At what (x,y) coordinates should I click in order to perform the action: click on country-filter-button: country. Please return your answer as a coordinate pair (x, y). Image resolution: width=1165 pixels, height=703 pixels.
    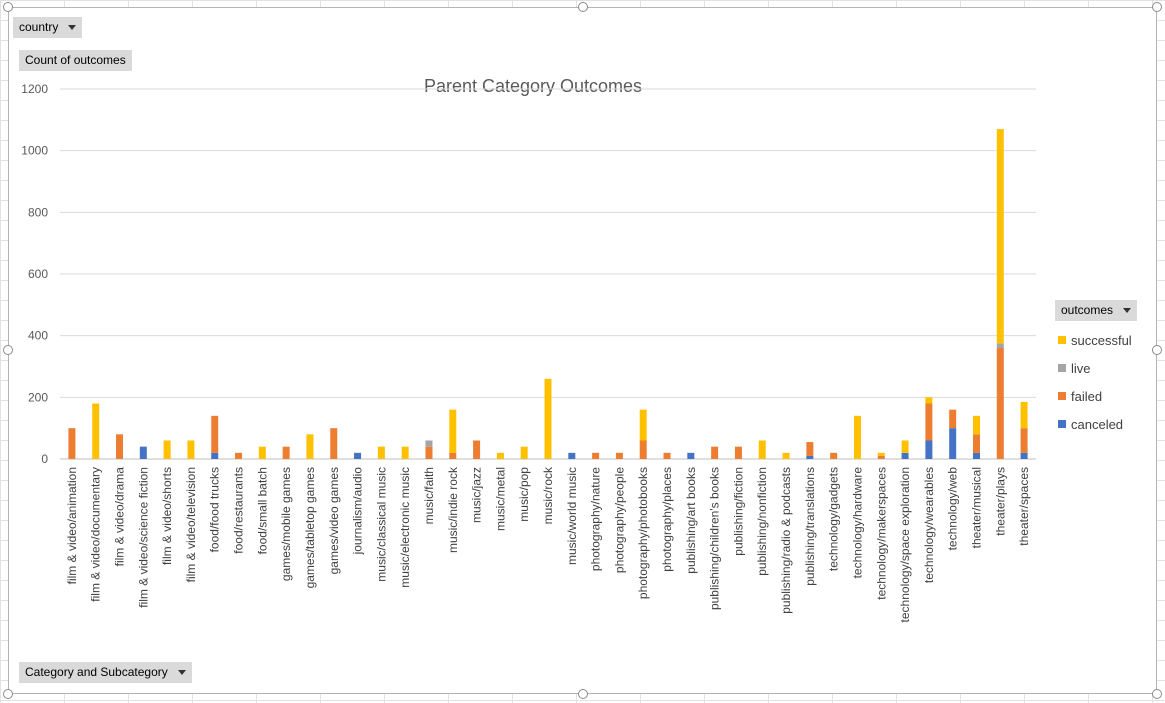
    Looking at the image, I should click on (48, 27).